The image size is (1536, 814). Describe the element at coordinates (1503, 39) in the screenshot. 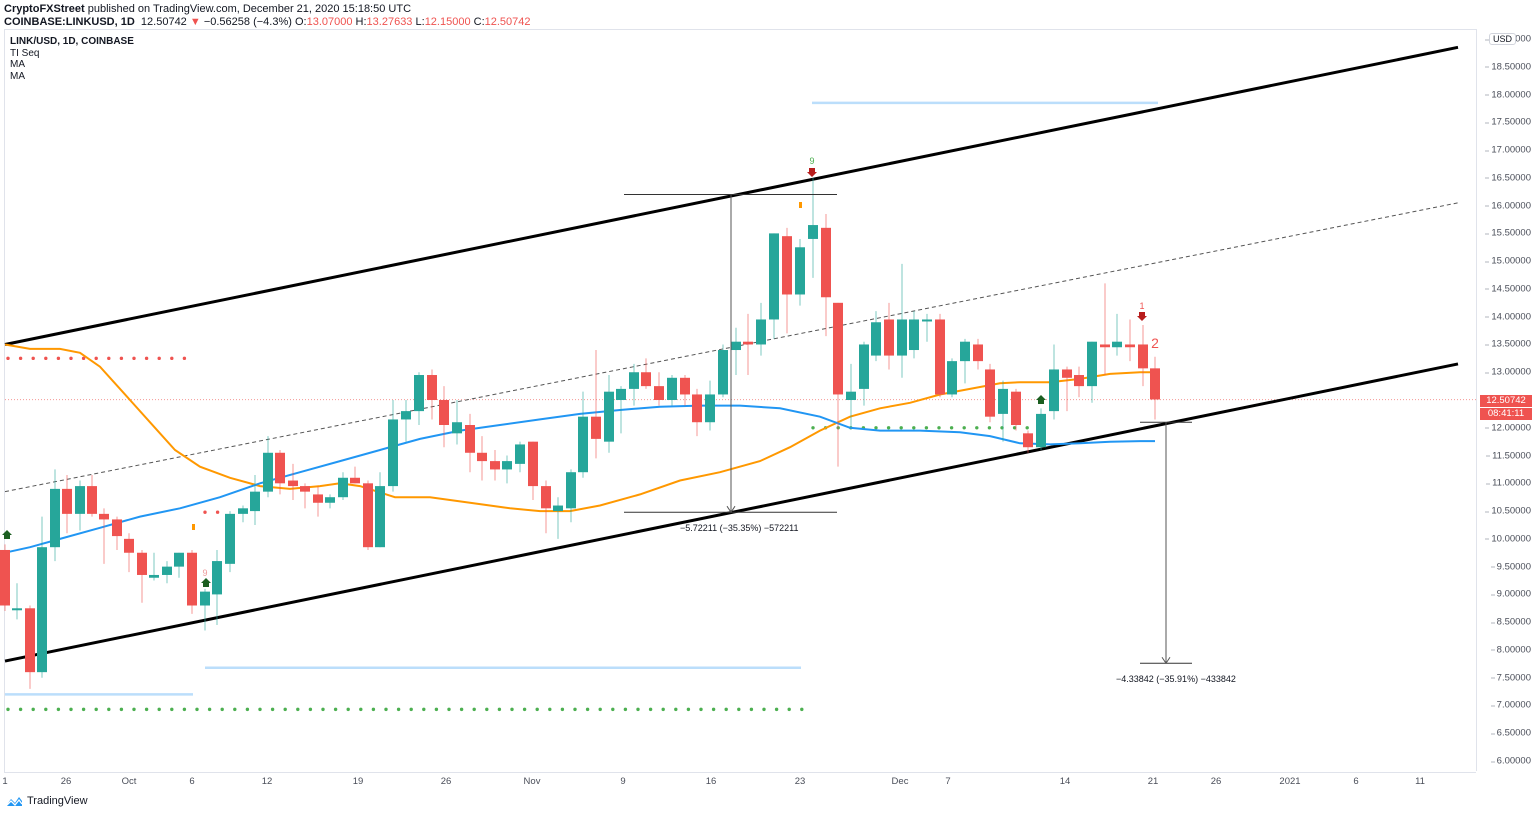

I see `currency-badge: USD` at that location.